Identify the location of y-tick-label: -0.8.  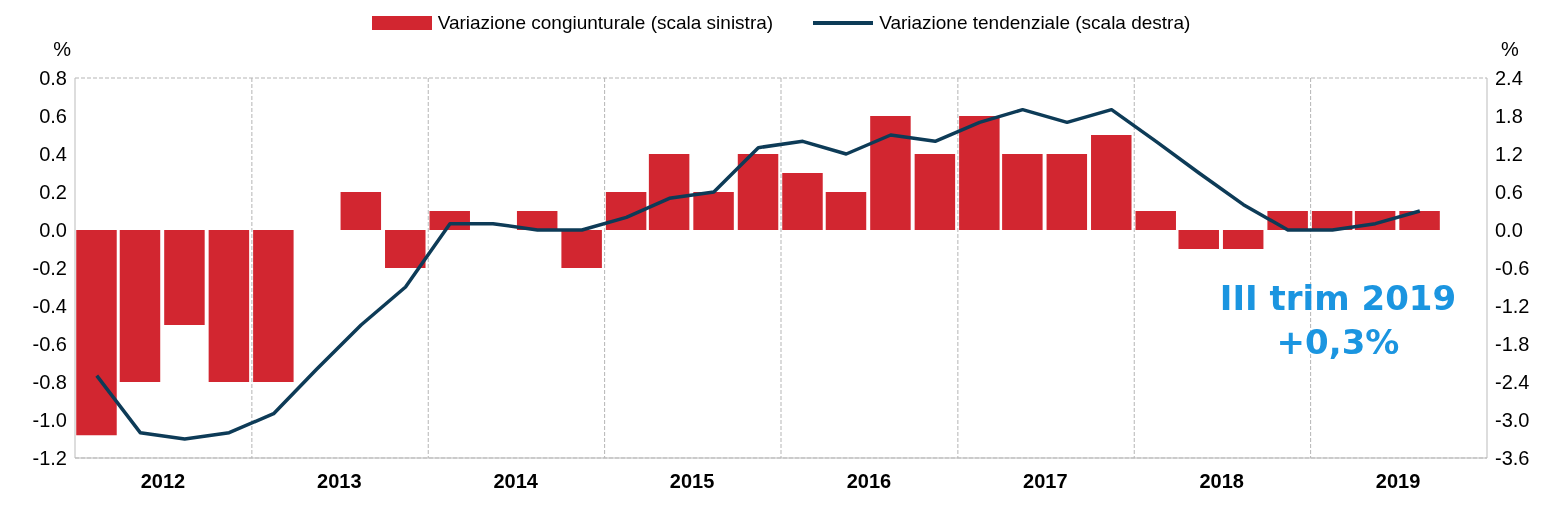
(49, 382).